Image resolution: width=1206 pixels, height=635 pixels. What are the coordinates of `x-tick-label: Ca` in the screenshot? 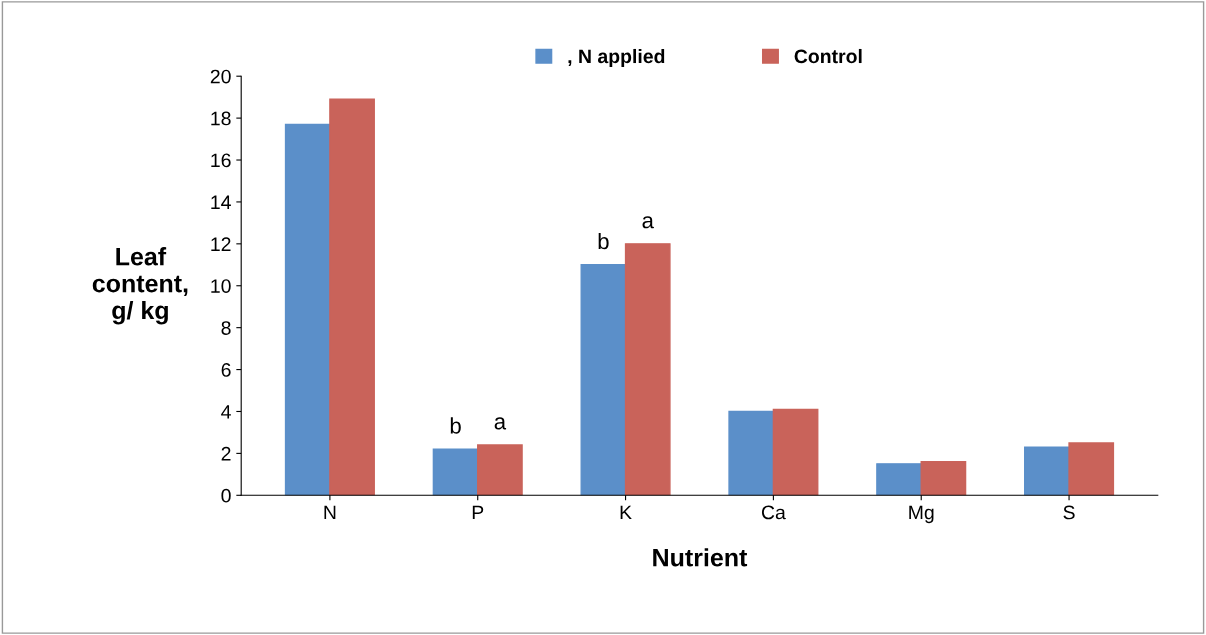 It's located at (773, 512).